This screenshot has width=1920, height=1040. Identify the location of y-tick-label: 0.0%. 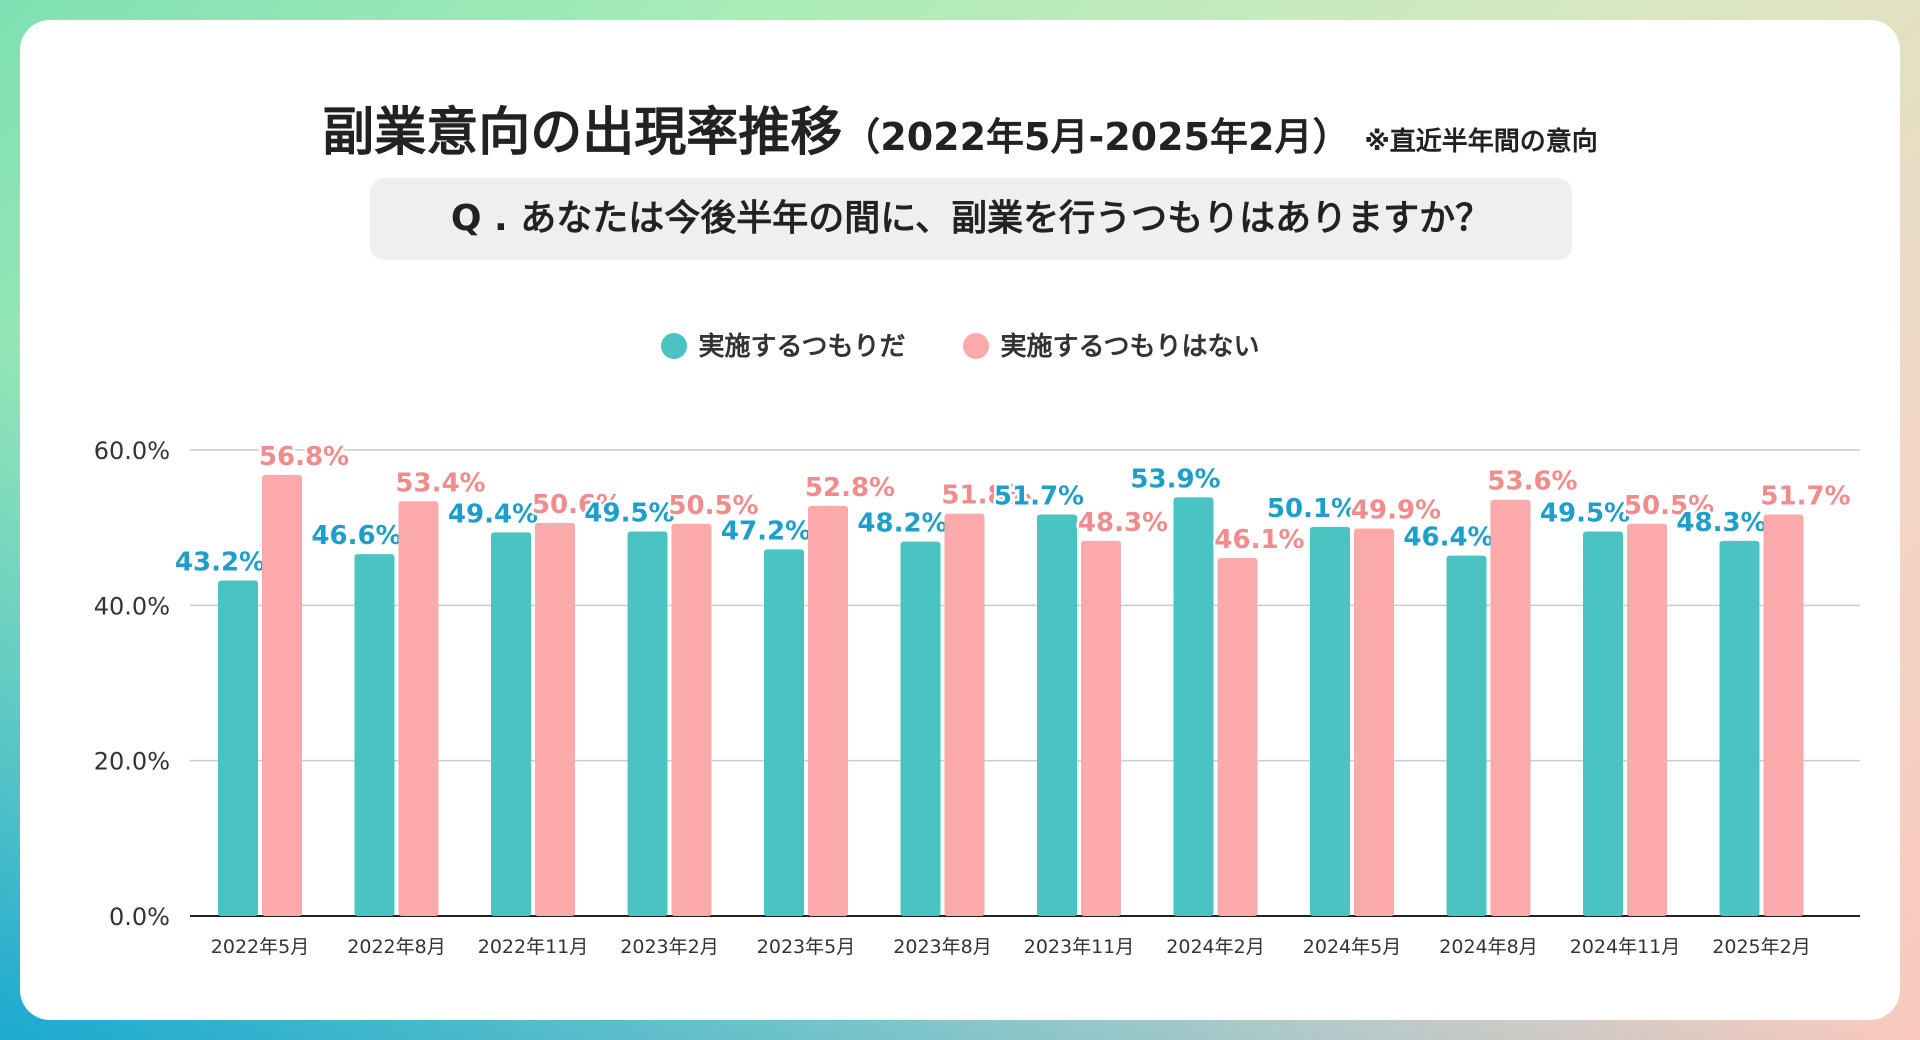
(139, 917).